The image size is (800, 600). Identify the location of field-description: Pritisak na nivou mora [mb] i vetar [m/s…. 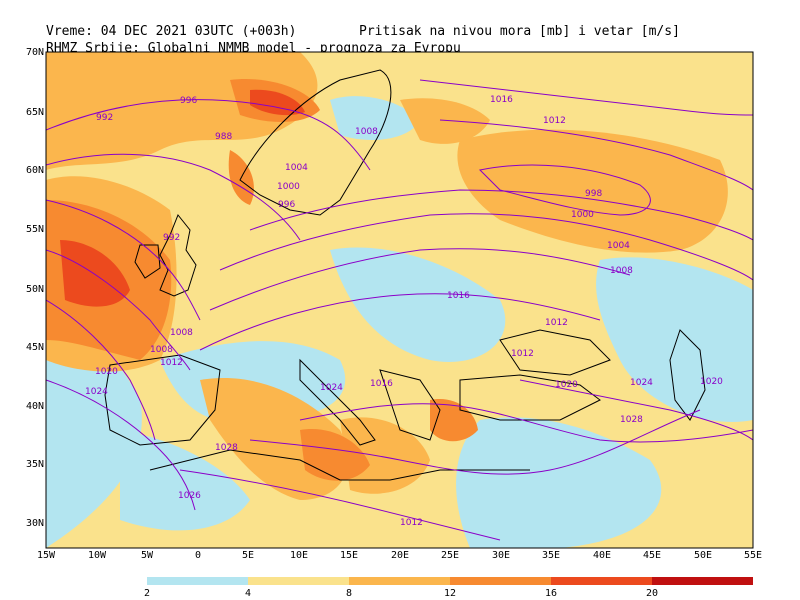
(519, 31).